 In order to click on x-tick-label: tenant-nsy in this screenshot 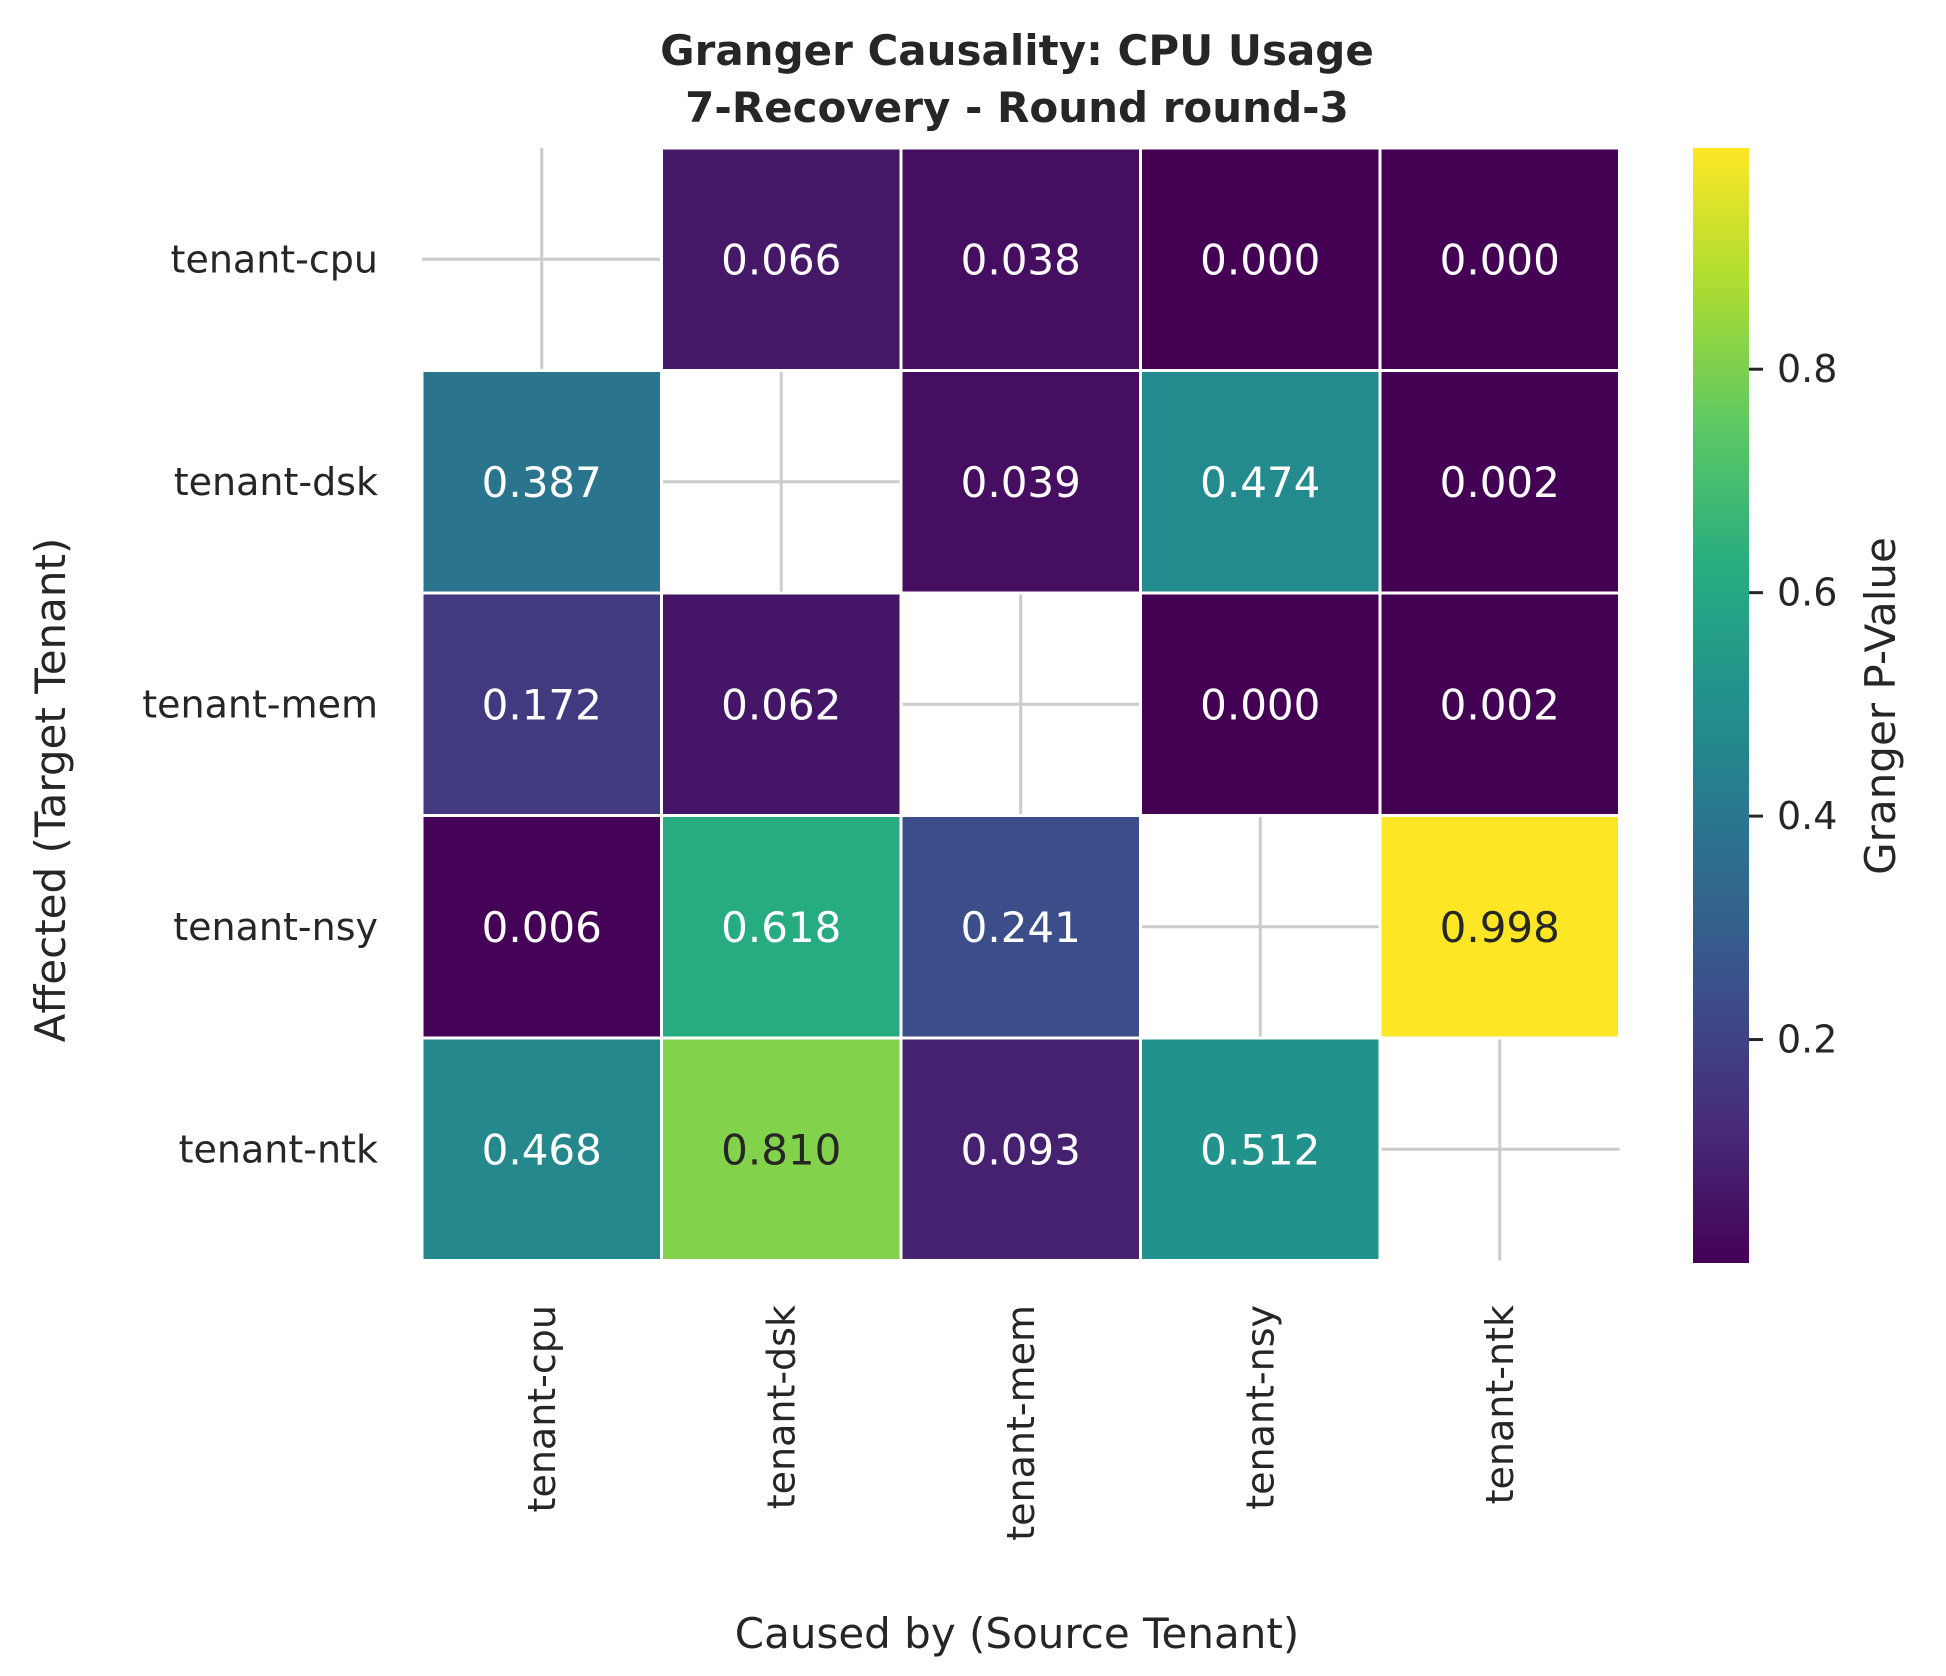, I will do `click(1260, 1407)`.